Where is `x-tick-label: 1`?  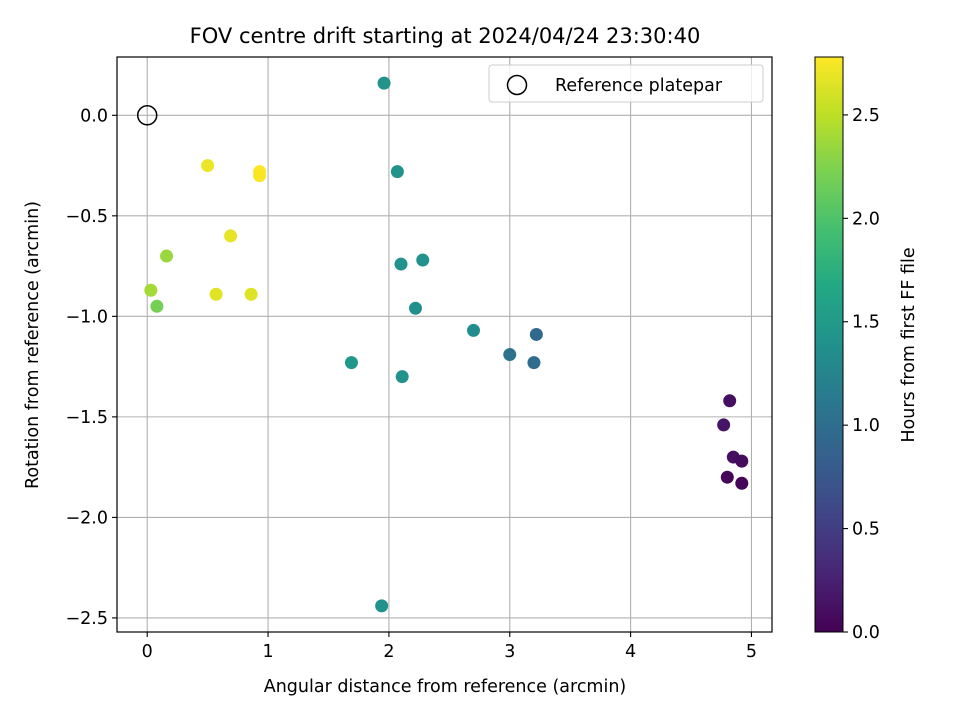
x-tick-label: 1 is located at coordinates (267, 652).